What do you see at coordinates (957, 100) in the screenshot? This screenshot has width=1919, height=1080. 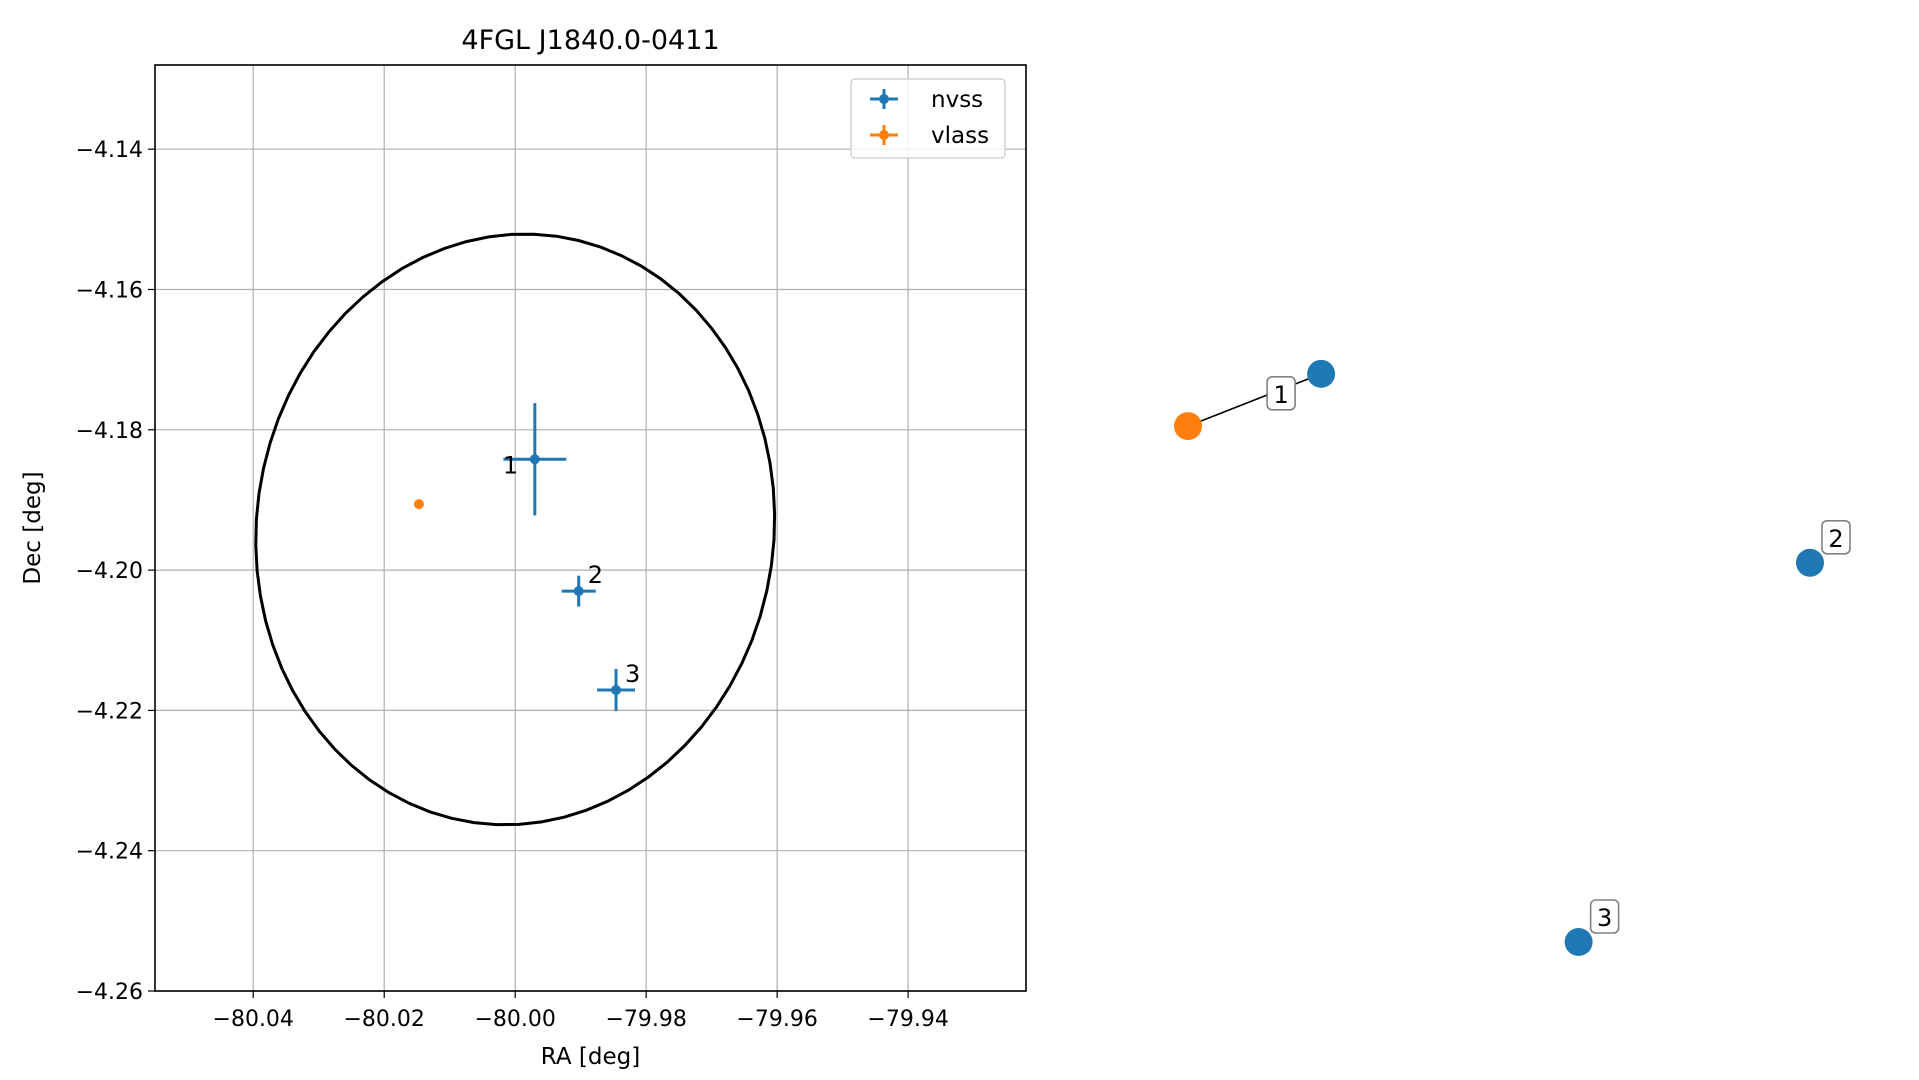 I see `legend-label-nvss: nvss` at bounding box center [957, 100].